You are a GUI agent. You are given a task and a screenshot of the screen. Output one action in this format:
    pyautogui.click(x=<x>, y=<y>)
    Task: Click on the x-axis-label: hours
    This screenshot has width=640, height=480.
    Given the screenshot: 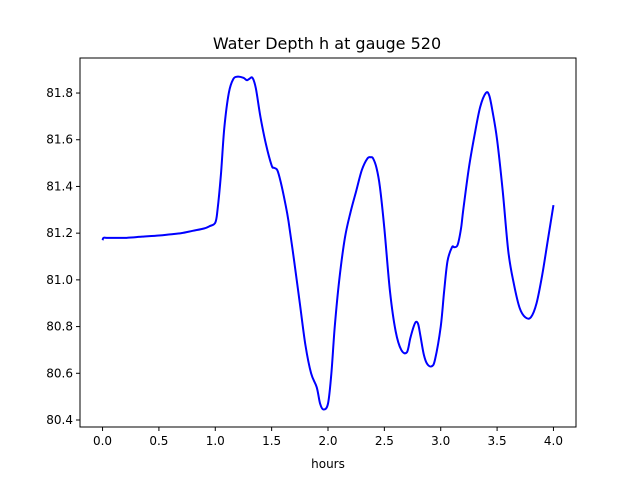 What is the action you would take?
    pyautogui.click(x=328, y=464)
    